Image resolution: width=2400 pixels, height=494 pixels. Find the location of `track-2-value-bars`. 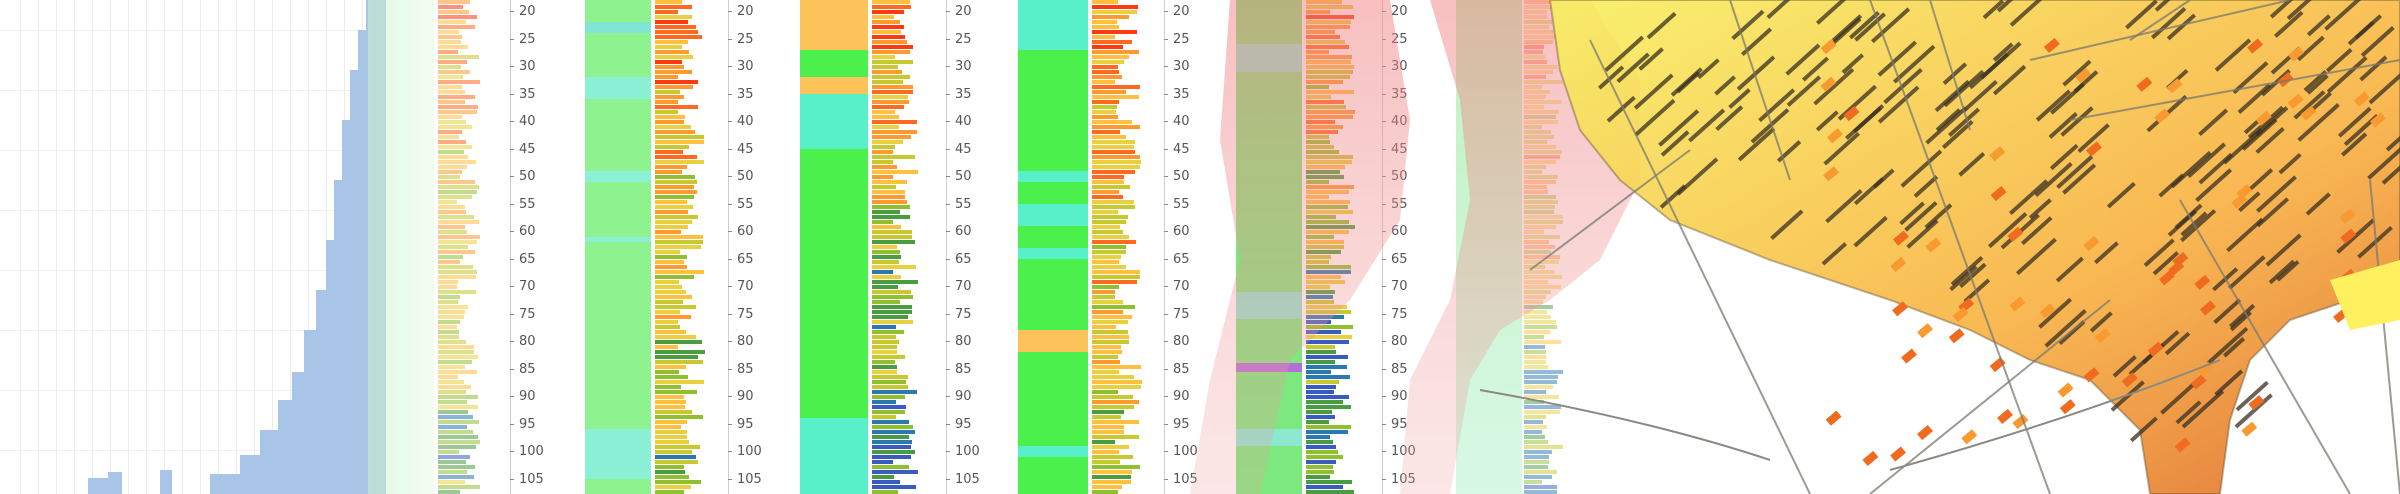

track-2-value-bars is located at coordinates (895, 247).